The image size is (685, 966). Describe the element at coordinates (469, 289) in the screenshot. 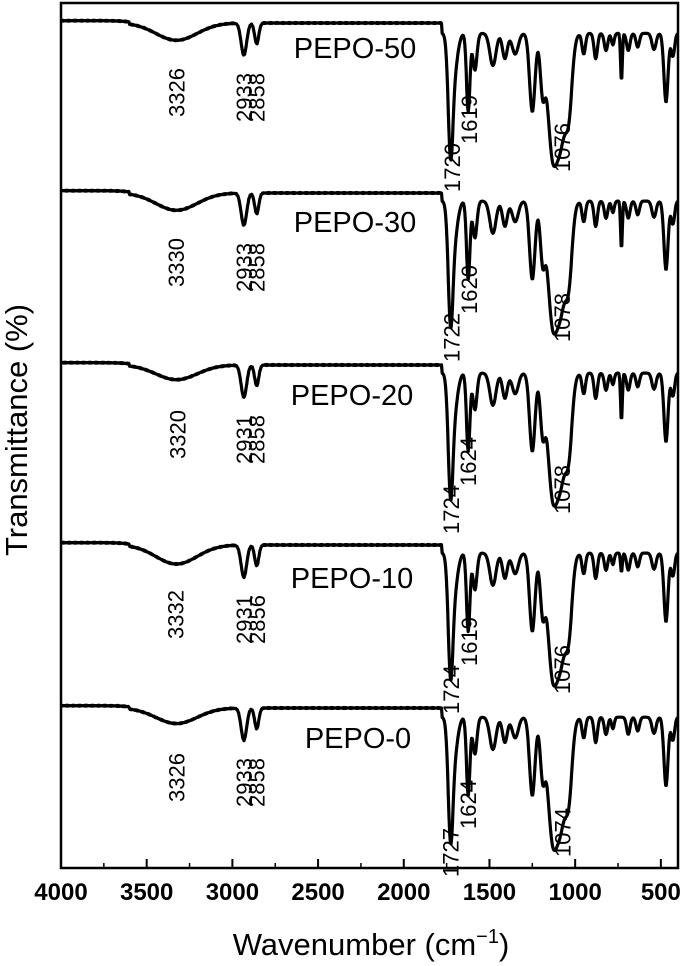

I see `peak-label: 1620` at that location.